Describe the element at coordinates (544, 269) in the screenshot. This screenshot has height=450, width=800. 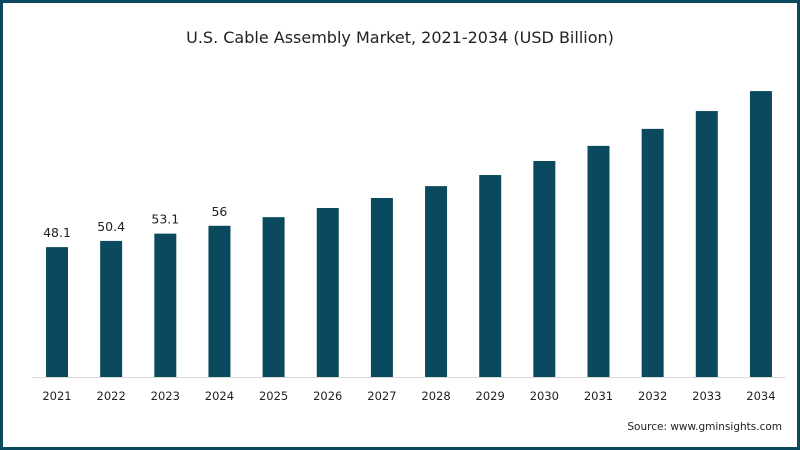
I see `bar-2030` at that location.